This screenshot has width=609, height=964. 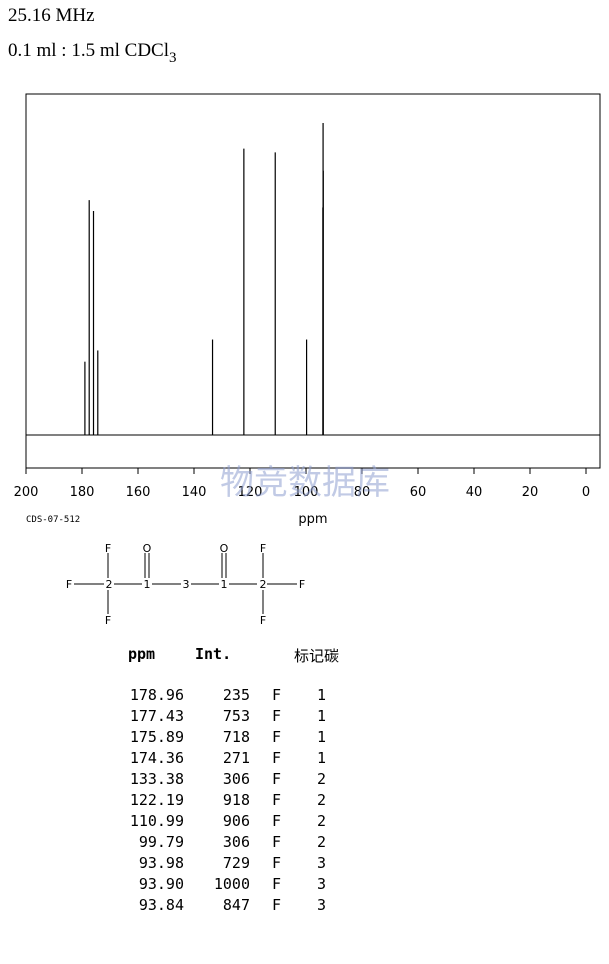 What do you see at coordinates (236, 695) in the screenshot?
I see `cell-int: 235` at bounding box center [236, 695].